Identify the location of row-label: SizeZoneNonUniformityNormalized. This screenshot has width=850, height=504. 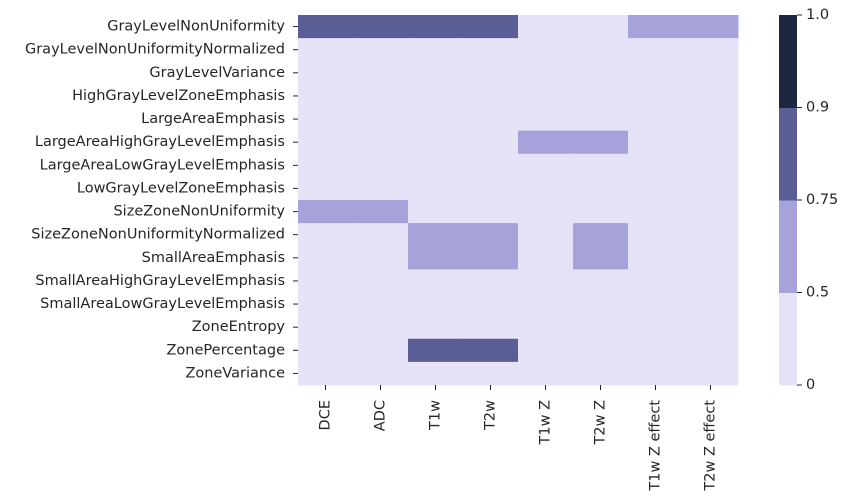
(158, 235).